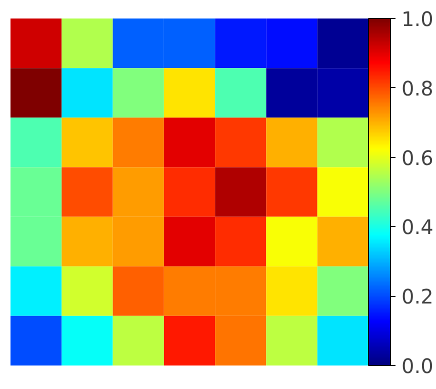 This screenshot has width=436, height=389. What do you see at coordinates (418, 296) in the screenshot?
I see `color-bar-label: 0.2` at bounding box center [418, 296].